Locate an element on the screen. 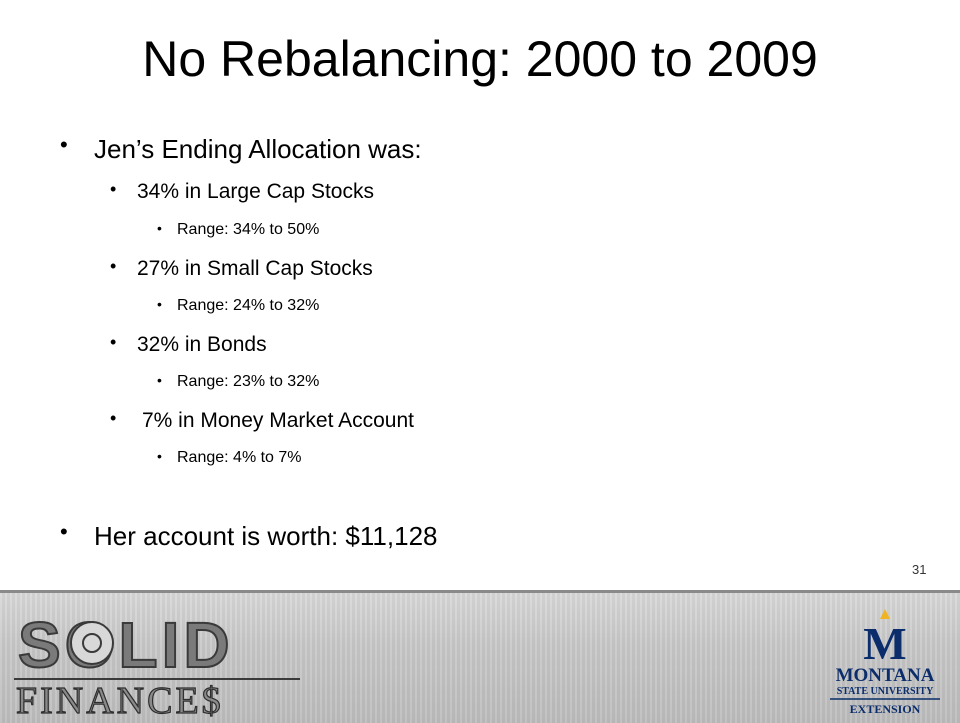 The width and height of the screenshot is (960, 723). bullet-text: Range: 4% to 7% is located at coordinates (239, 457).